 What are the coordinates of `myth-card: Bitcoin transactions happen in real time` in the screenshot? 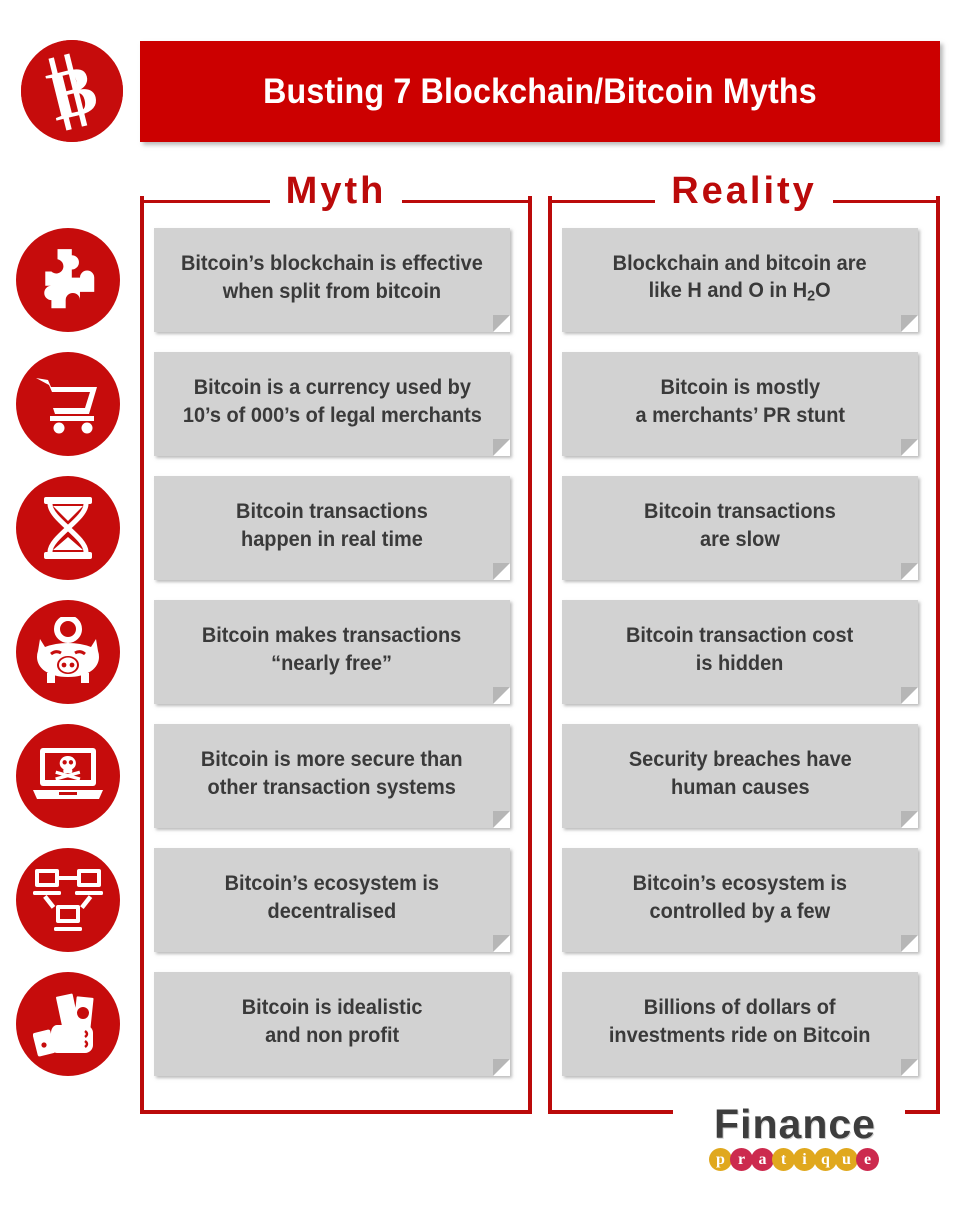 It's located at (332, 528).